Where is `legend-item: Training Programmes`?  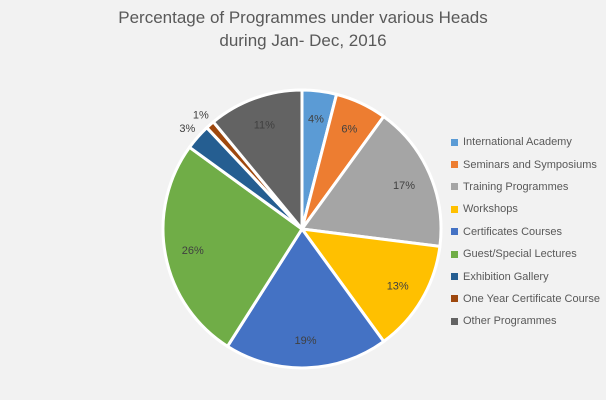
legend-item: Training Programmes is located at coordinates (525, 187).